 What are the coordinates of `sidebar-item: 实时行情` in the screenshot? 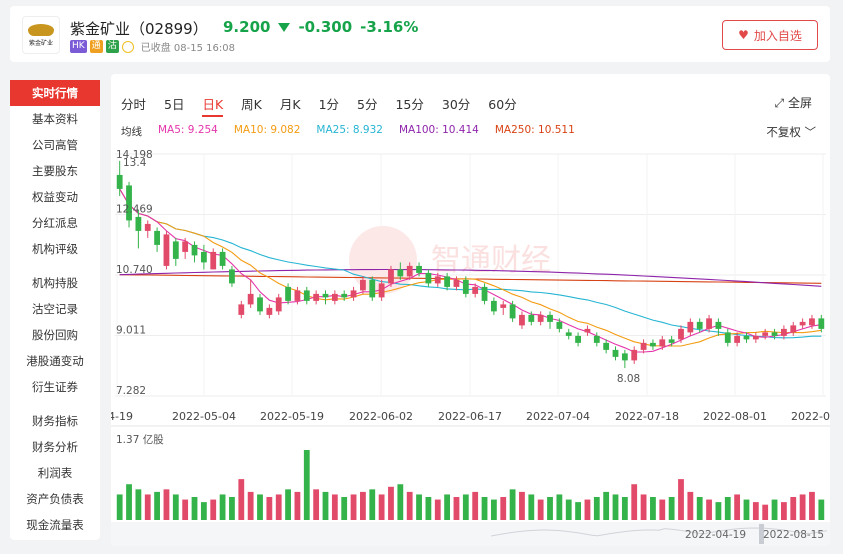 It's located at (55, 93).